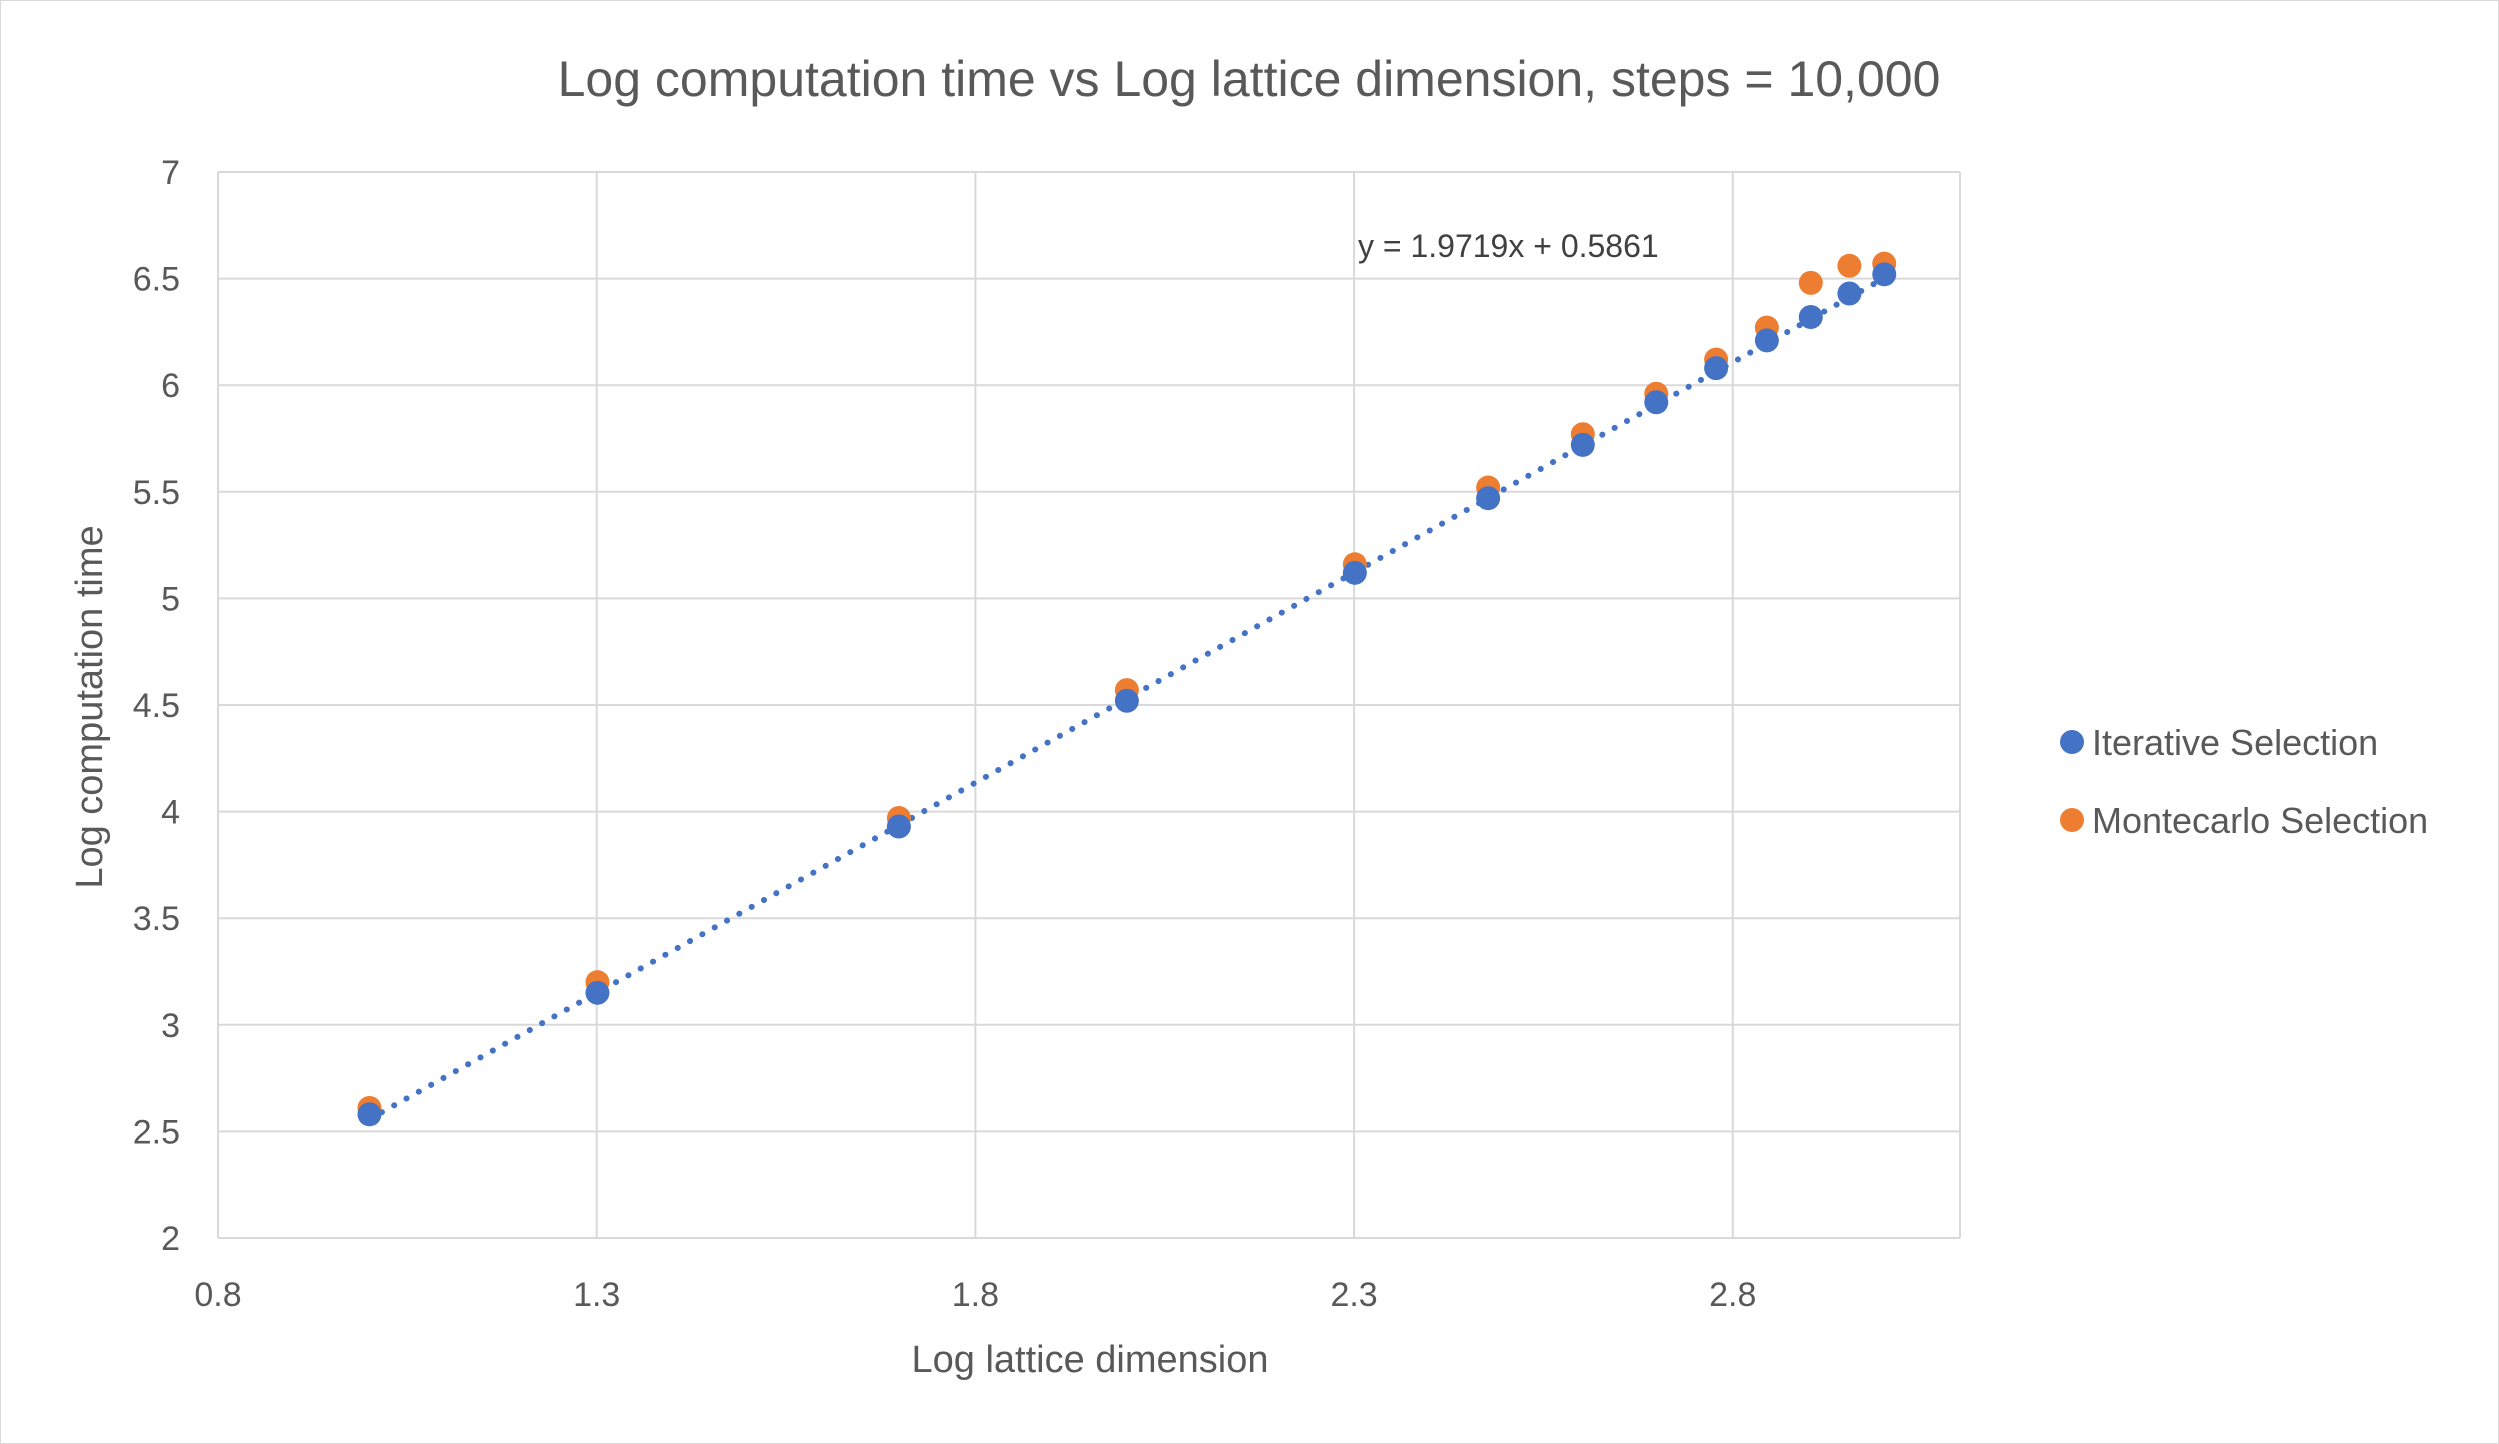  What do you see at coordinates (170, 173) in the screenshot?
I see `y-tick-label: 7` at bounding box center [170, 173].